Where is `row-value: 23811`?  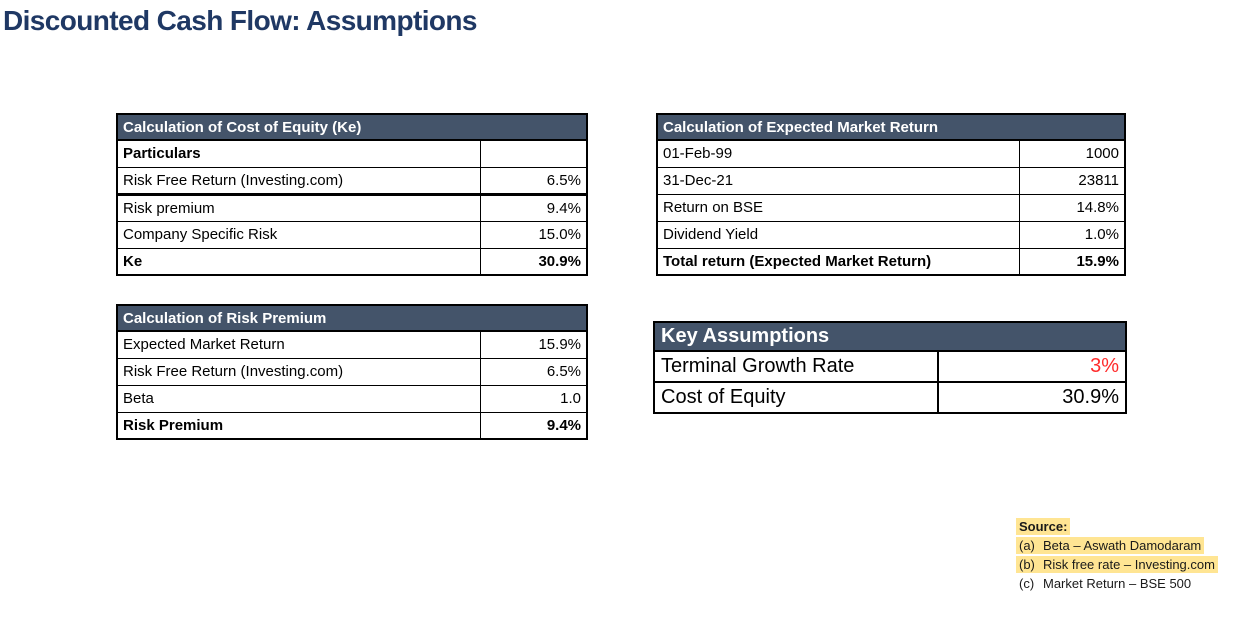 row-value: 23811 is located at coordinates (1072, 180).